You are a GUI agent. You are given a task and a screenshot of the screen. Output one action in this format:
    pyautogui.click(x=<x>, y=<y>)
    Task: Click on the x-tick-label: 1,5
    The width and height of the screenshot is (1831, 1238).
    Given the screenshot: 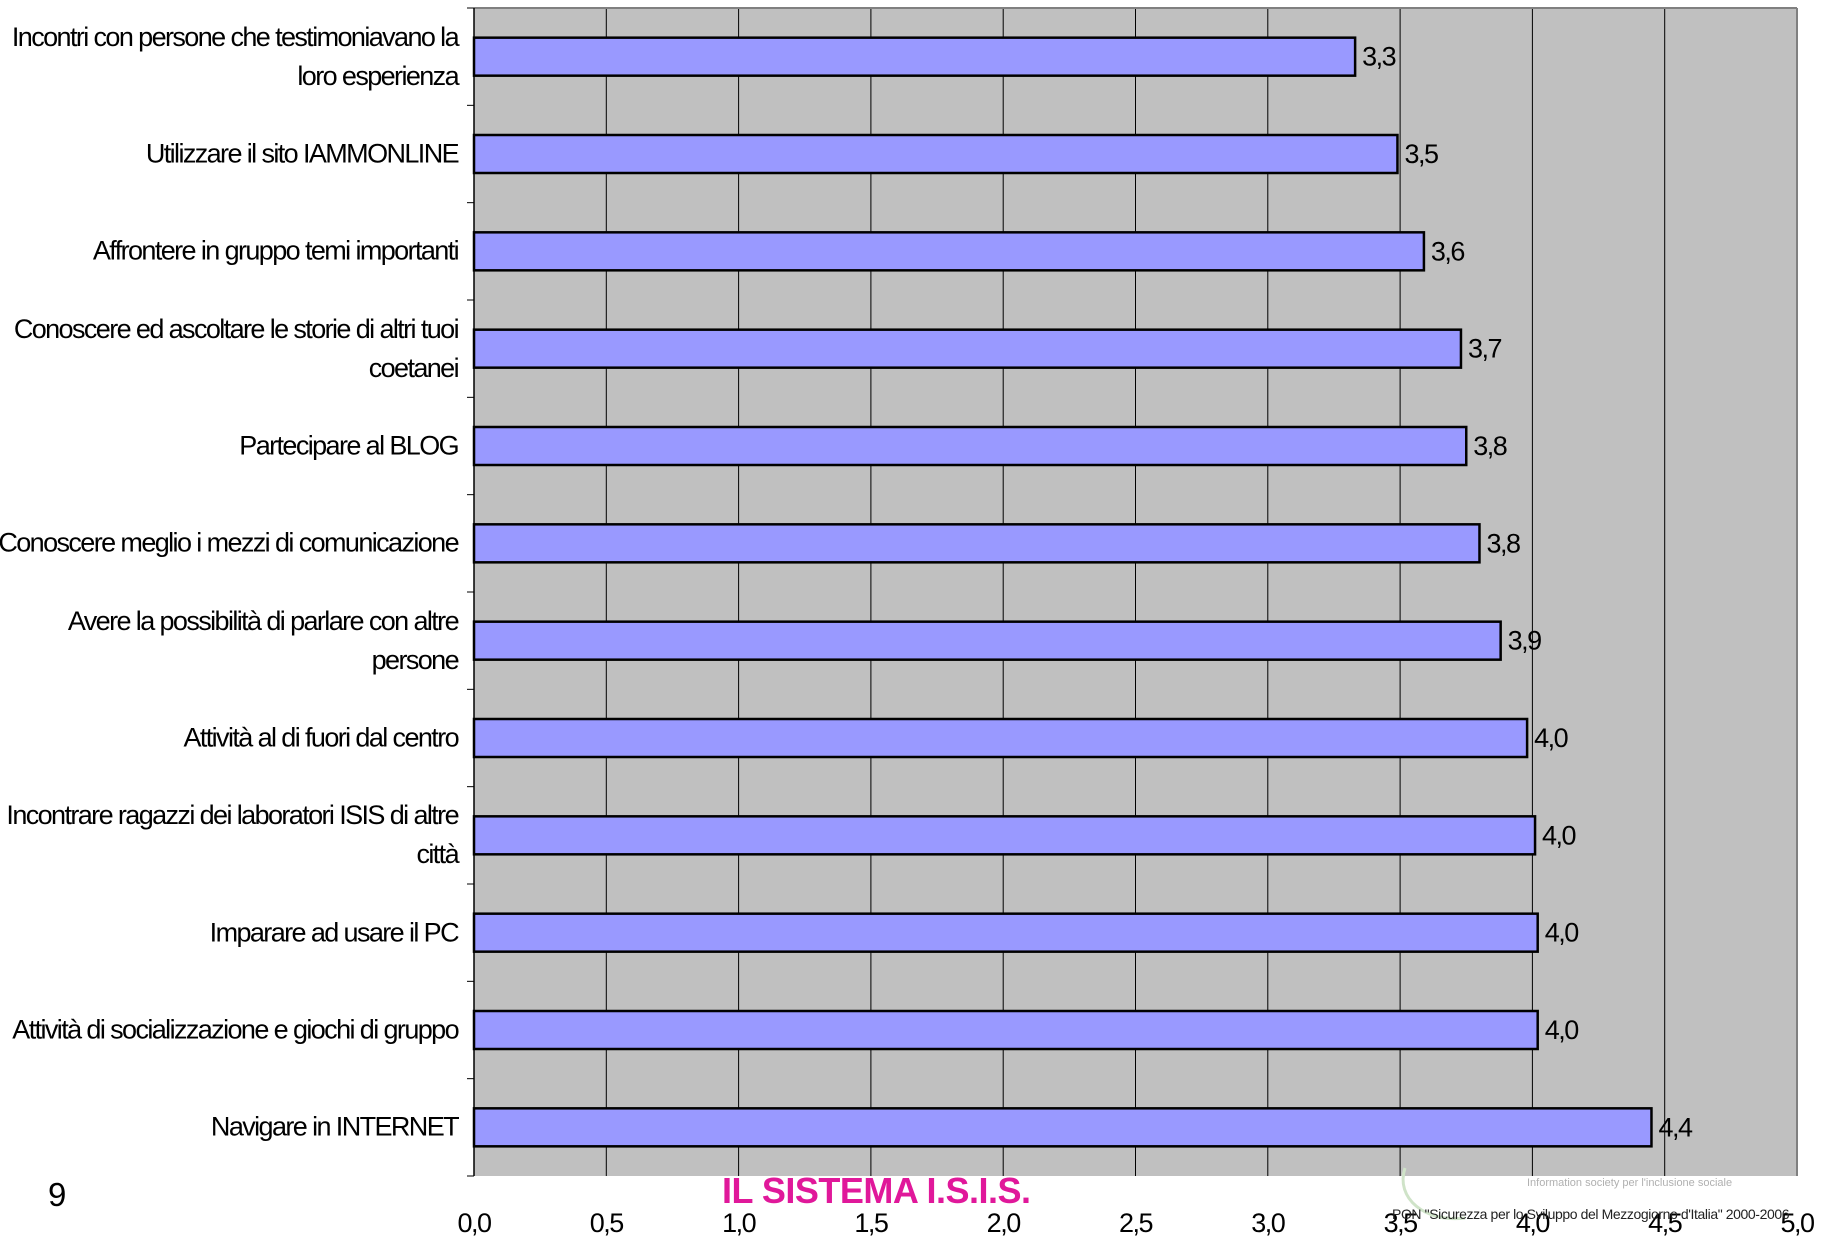 What is the action you would take?
    pyautogui.click(x=871, y=1223)
    